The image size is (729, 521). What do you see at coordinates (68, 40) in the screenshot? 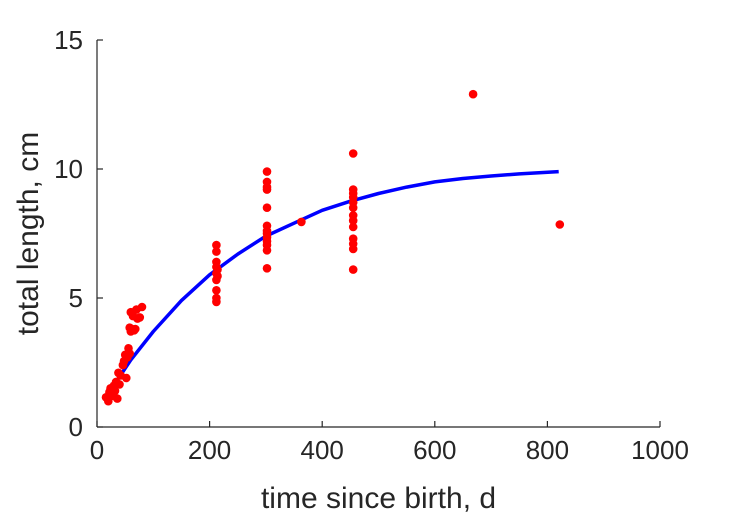
I see `y-tick-label: 15` at bounding box center [68, 40].